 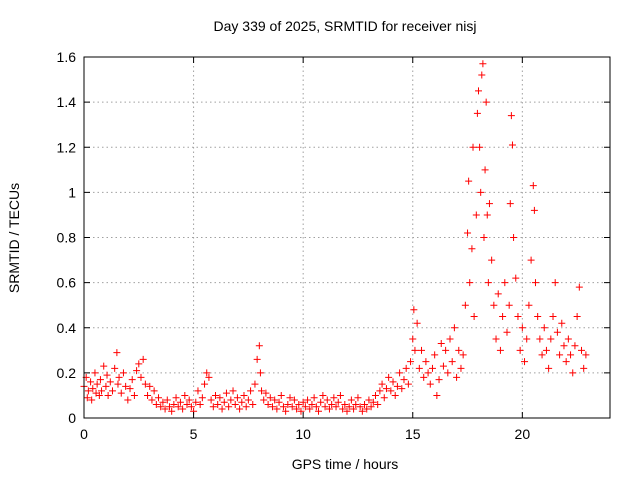 I want to click on y-tick-label: 0.8, so click(x=67, y=238).